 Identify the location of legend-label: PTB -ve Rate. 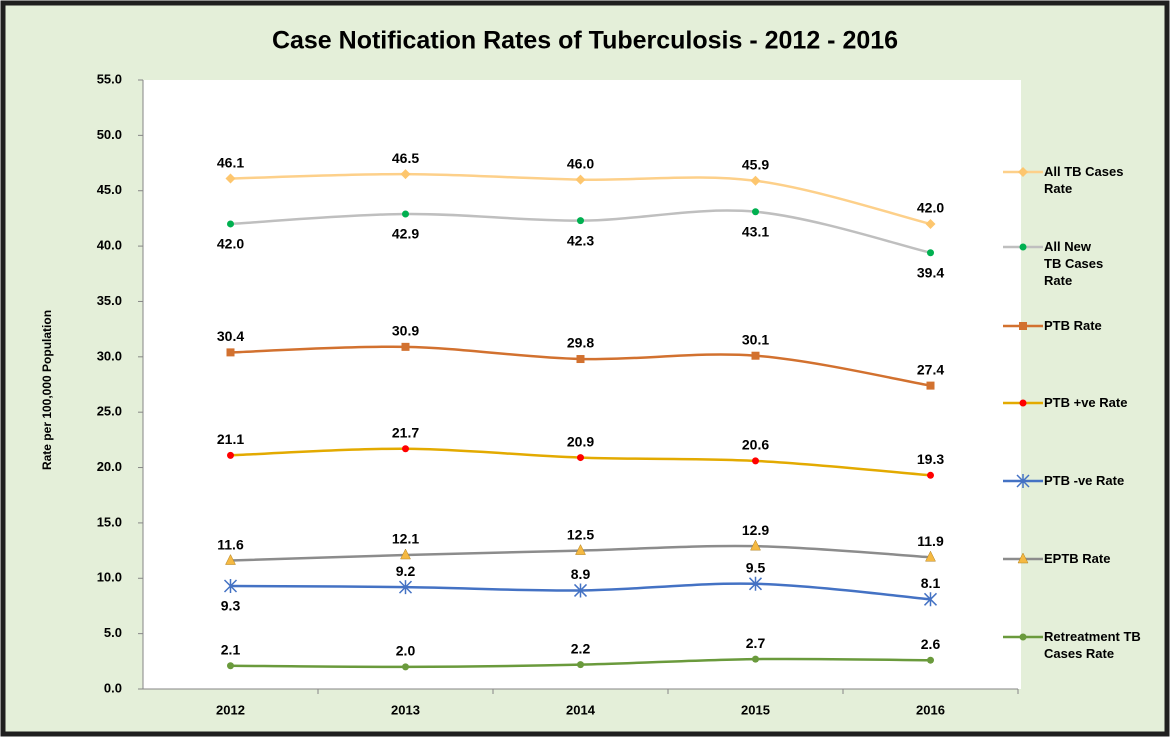
(1084, 480).